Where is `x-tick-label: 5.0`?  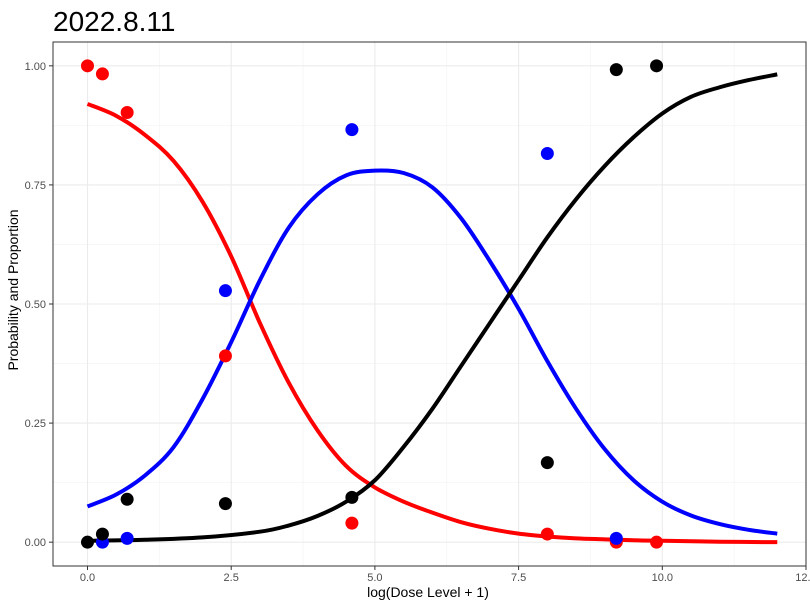 x-tick-label: 5.0 is located at coordinates (374, 578).